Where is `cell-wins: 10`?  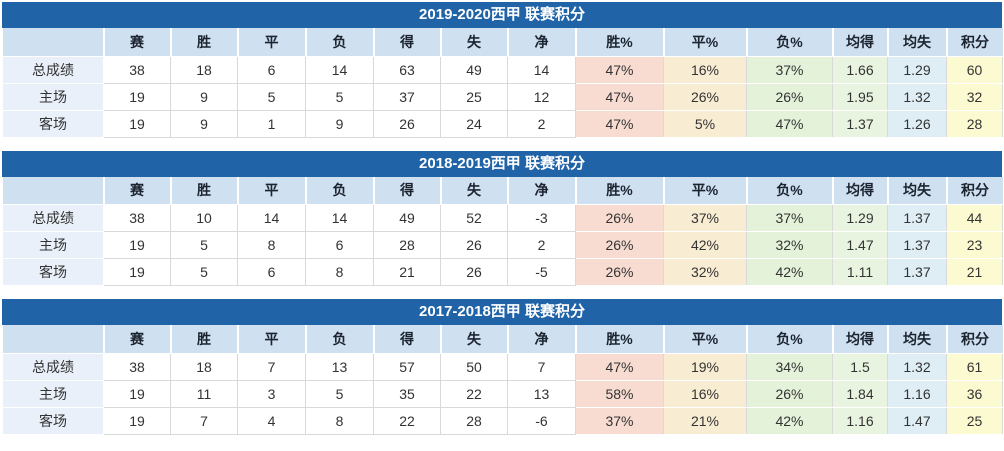 cell-wins: 10 is located at coordinates (204, 218).